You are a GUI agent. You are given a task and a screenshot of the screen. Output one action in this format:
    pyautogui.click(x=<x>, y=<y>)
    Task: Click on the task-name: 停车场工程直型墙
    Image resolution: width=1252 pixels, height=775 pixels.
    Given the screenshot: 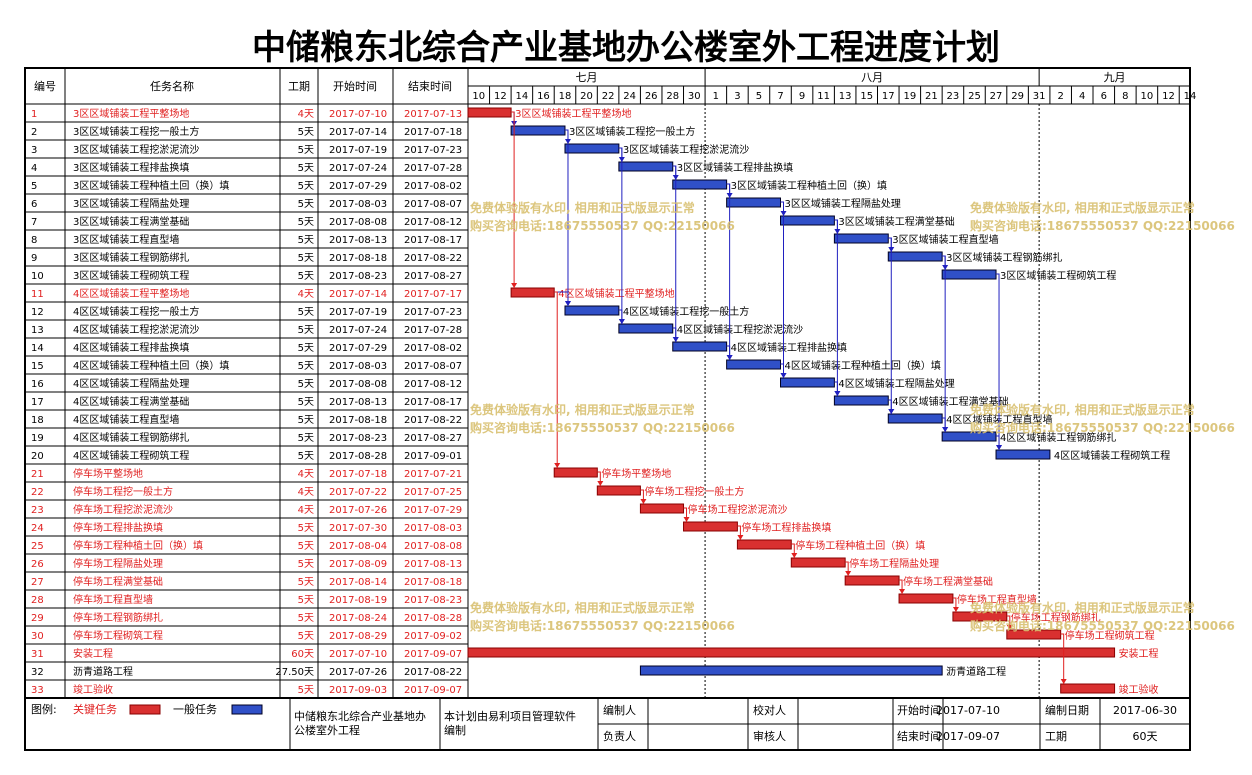 What is the action you would take?
    pyautogui.click(x=113, y=599)
    